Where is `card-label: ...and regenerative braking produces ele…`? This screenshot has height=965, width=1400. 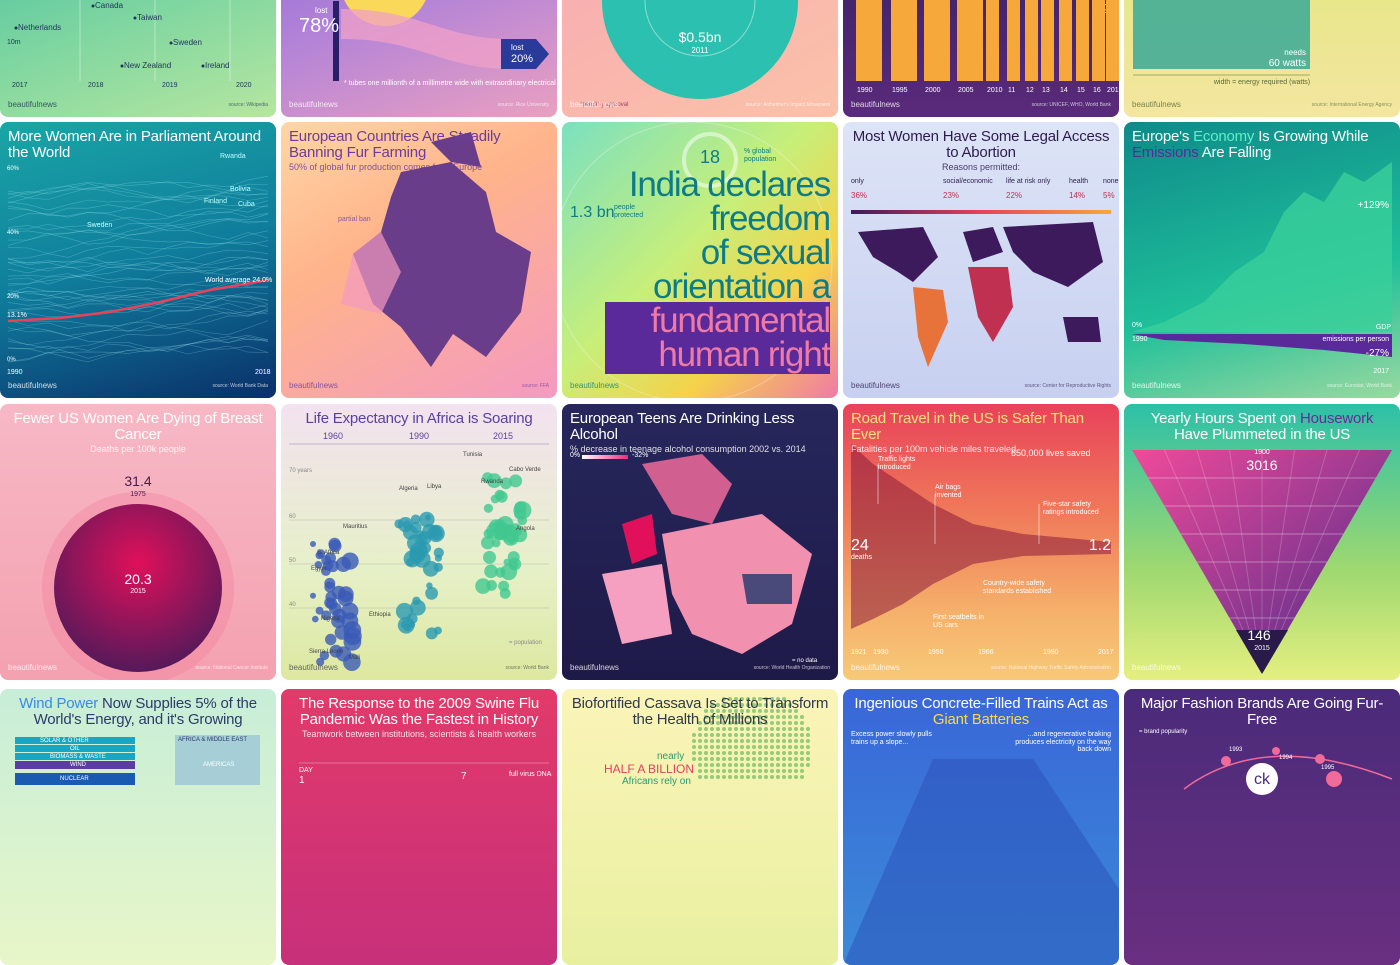 card-label: ...and regenerative braking produces ele… is located at coordinates (1063, 742).